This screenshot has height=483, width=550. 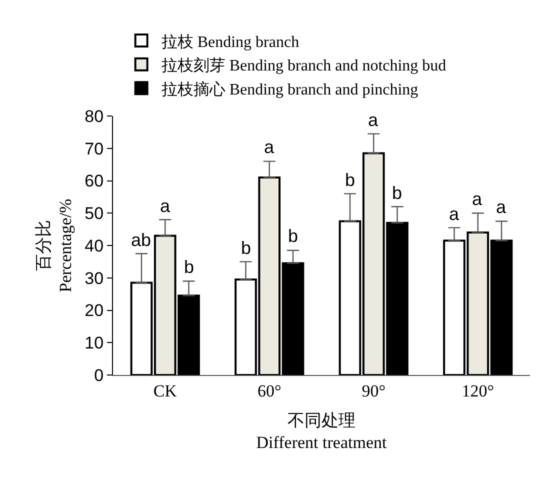 What do you see at coordinates (321, 431) in the screenshot?
I see `x-axis-title: 不同处理 Different treatment` at bounding box center [321, 431].